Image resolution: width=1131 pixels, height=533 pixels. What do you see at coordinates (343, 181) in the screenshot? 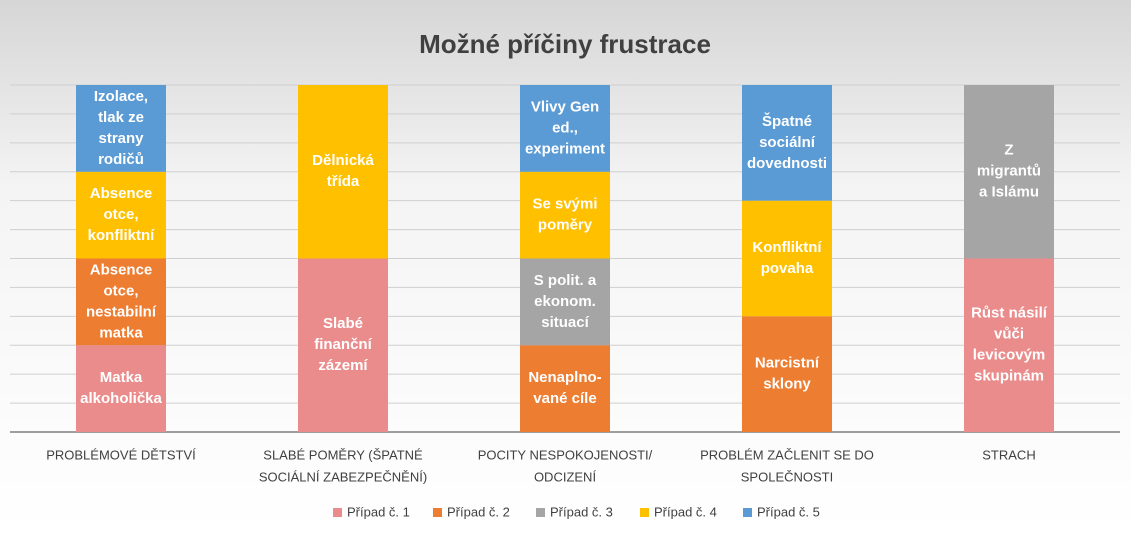
I see `segment-label: třída` at bounding box center [343, 181].